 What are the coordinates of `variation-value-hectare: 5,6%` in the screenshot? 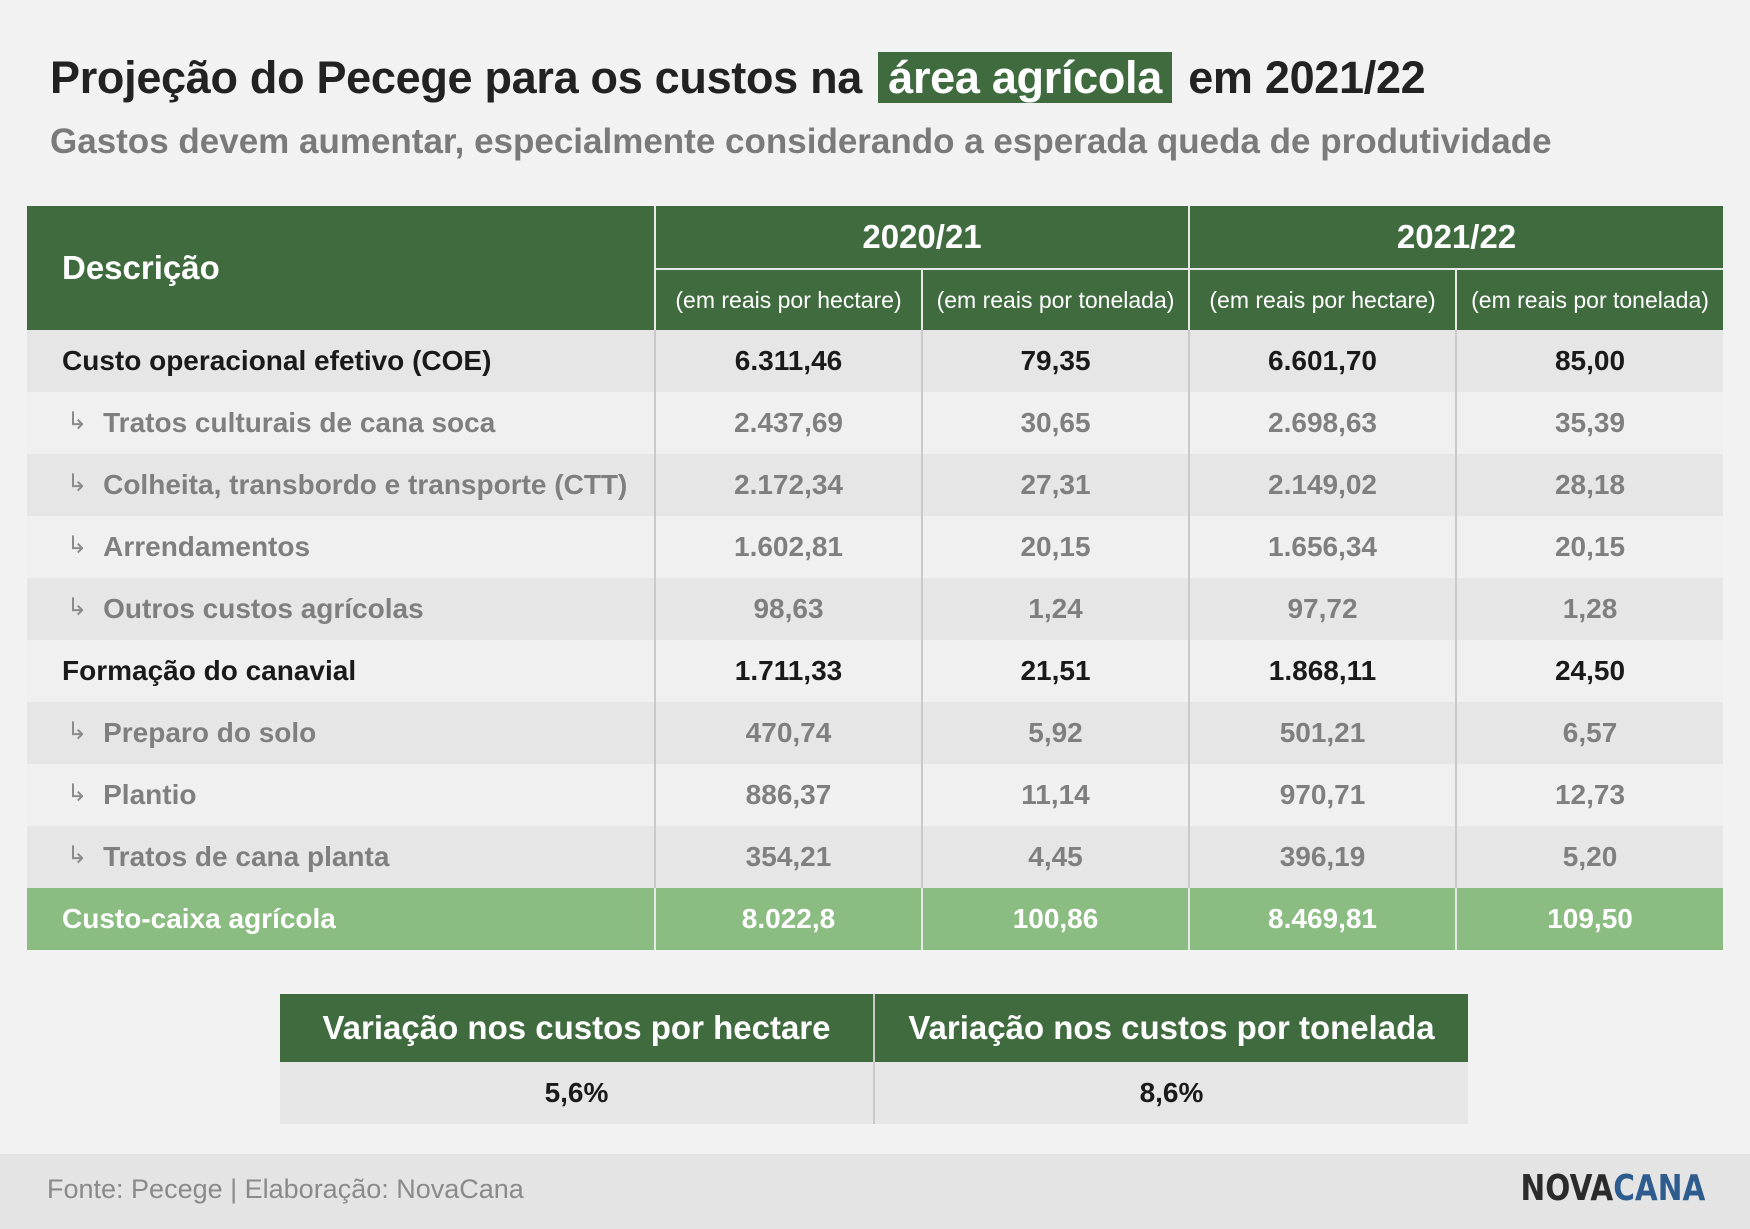 It's located at (577, 1093).